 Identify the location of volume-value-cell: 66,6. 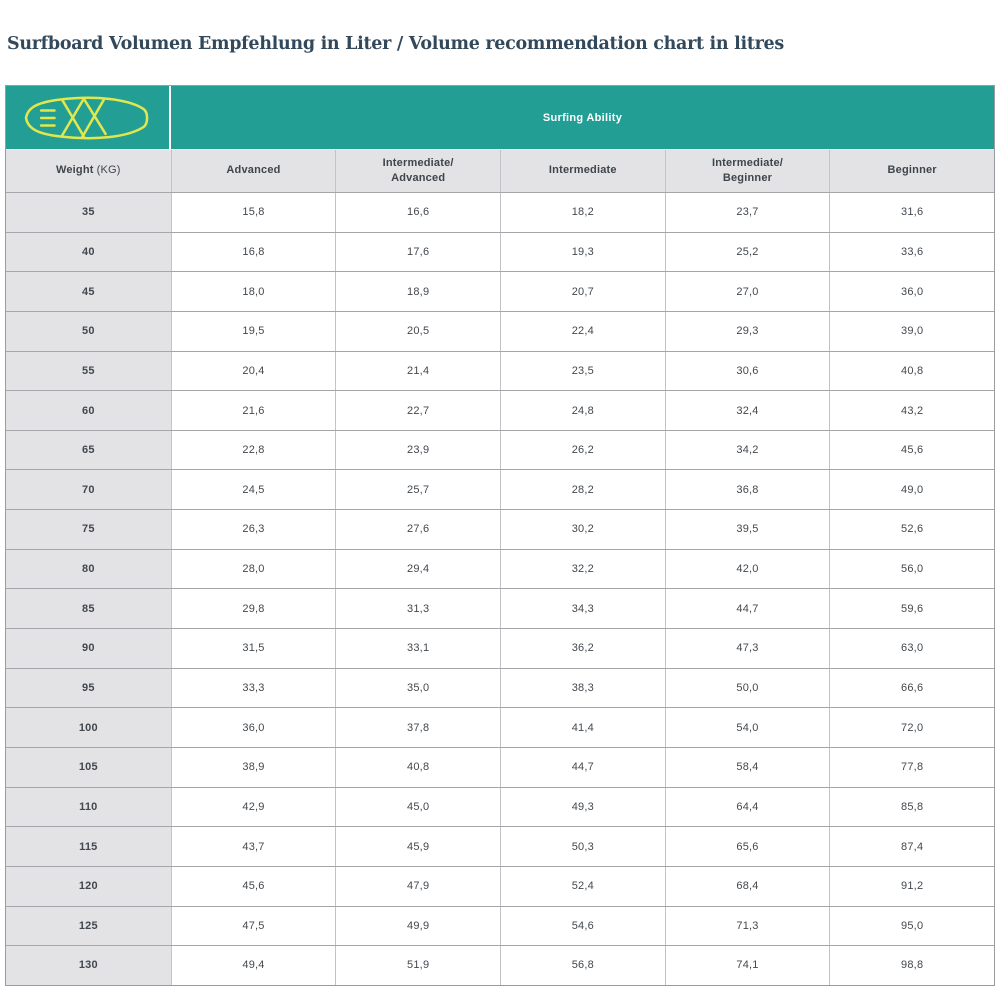
(911, 688).